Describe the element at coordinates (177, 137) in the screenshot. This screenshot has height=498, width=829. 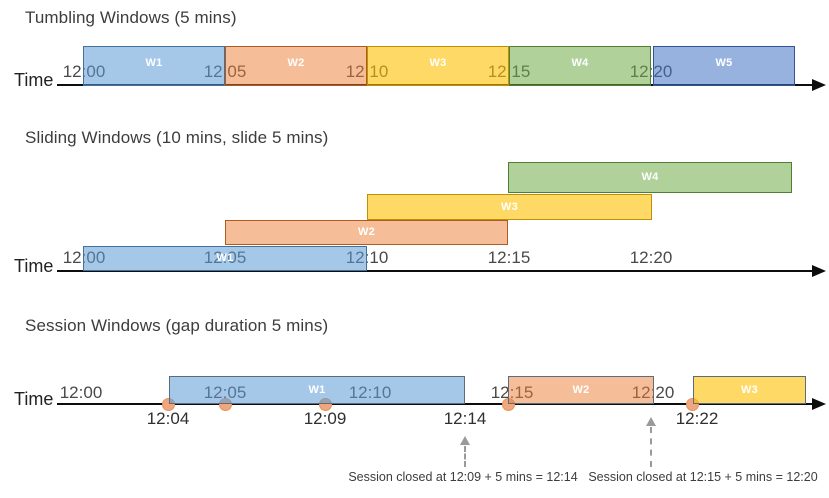
I see `section-title-sliding: Sliding Windows (10 mins, slide 5 mins)` at that location.